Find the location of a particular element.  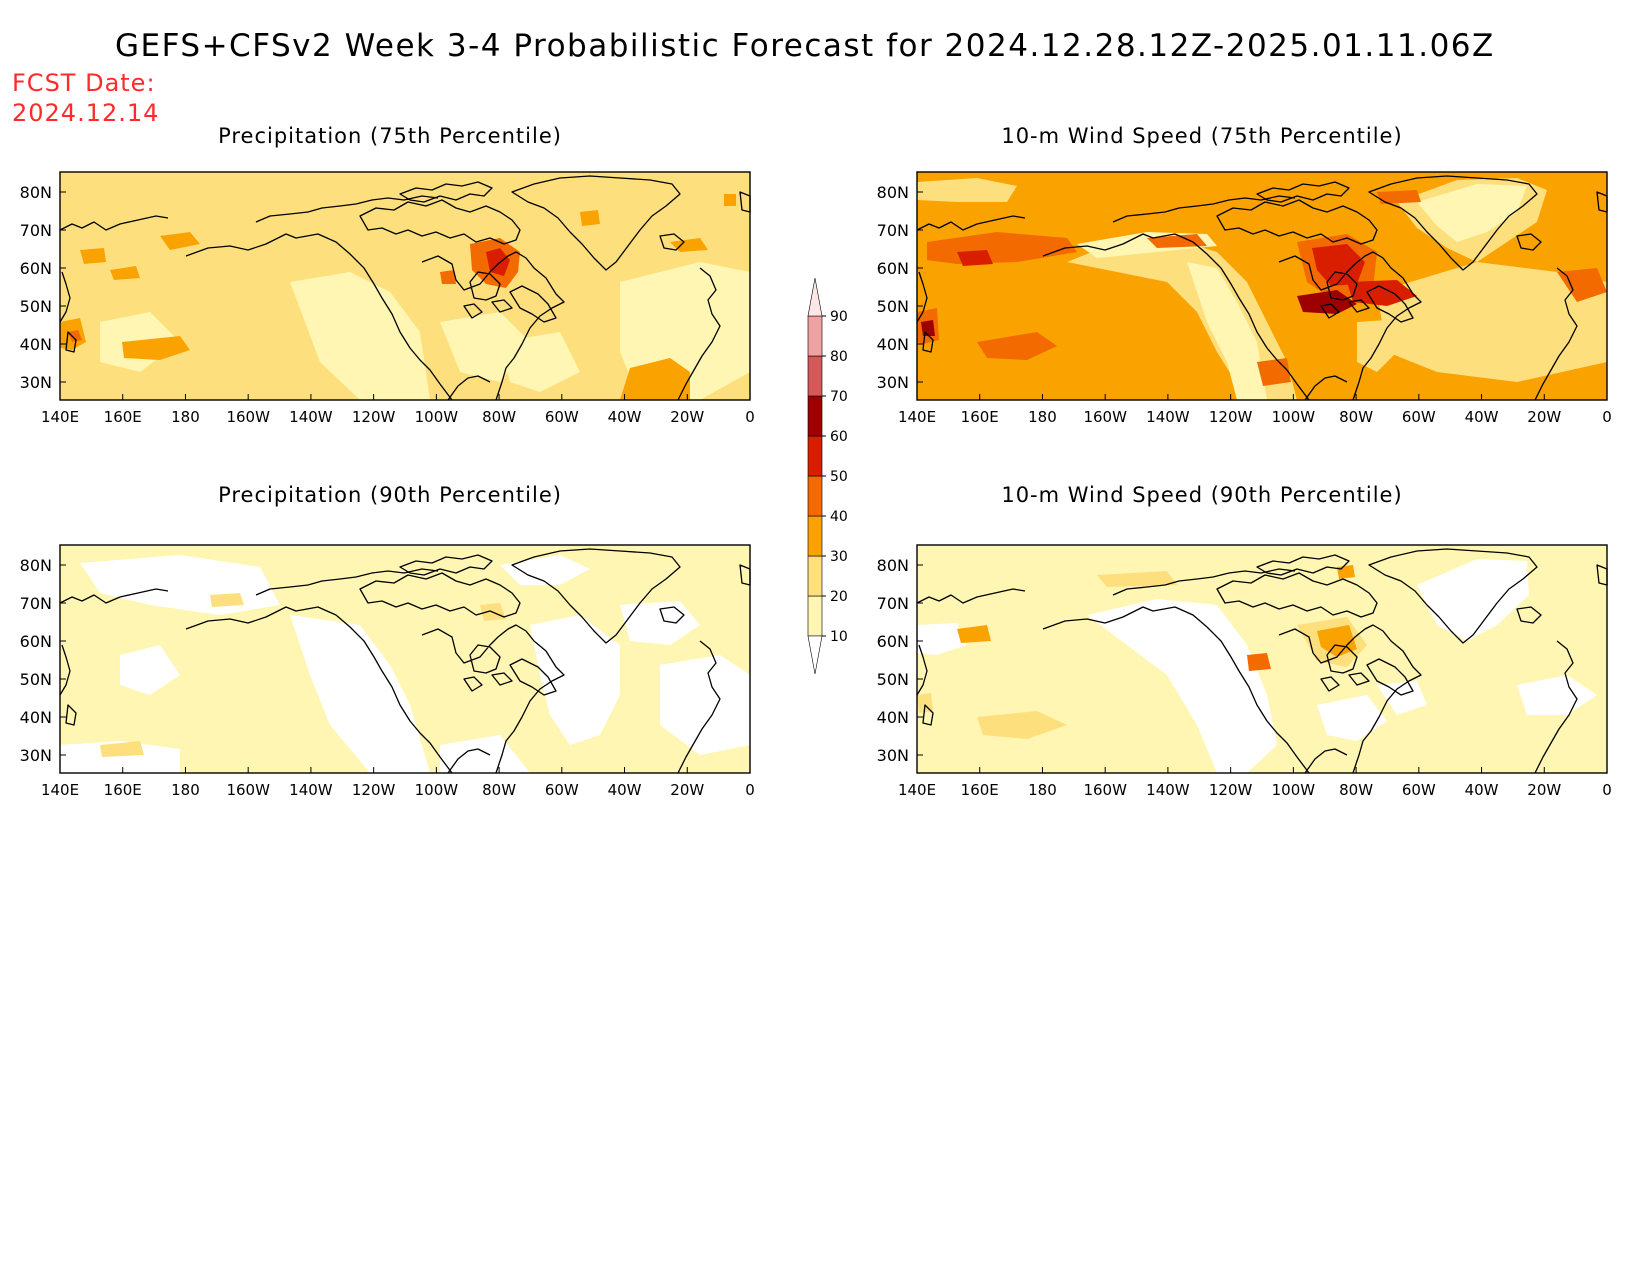

colorbar-label: 60 is located at coordinates (839, 437).